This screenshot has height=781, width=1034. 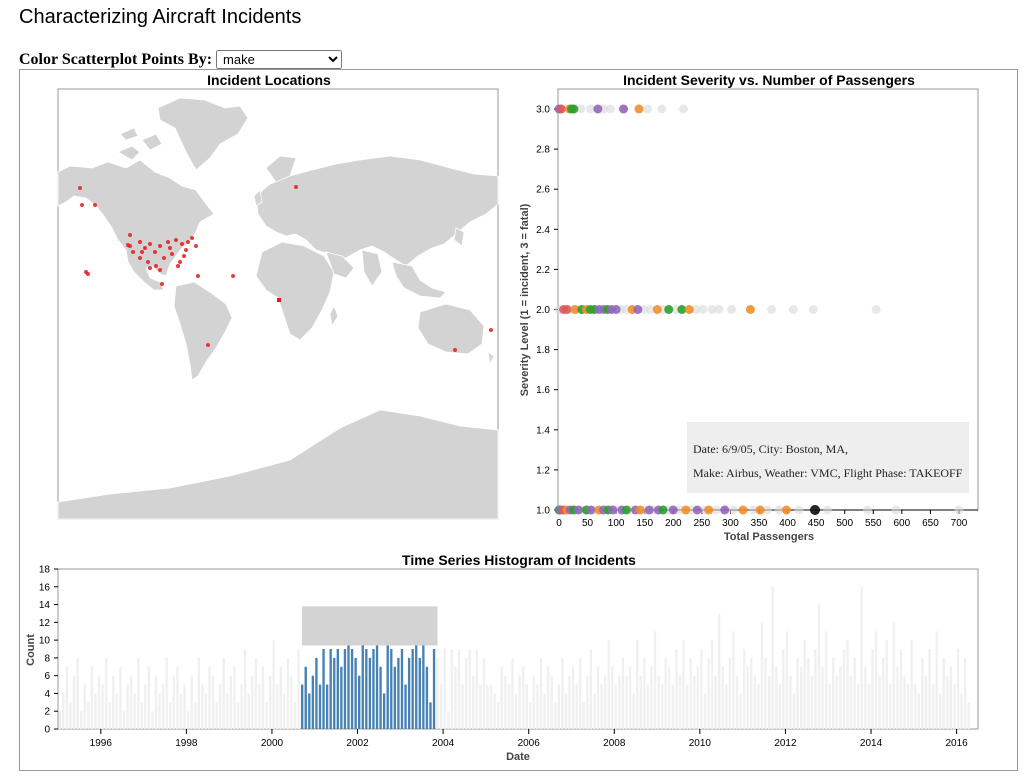 I want to click on scatter-y-tick-label: 1.4, so click(x=543, y=430).